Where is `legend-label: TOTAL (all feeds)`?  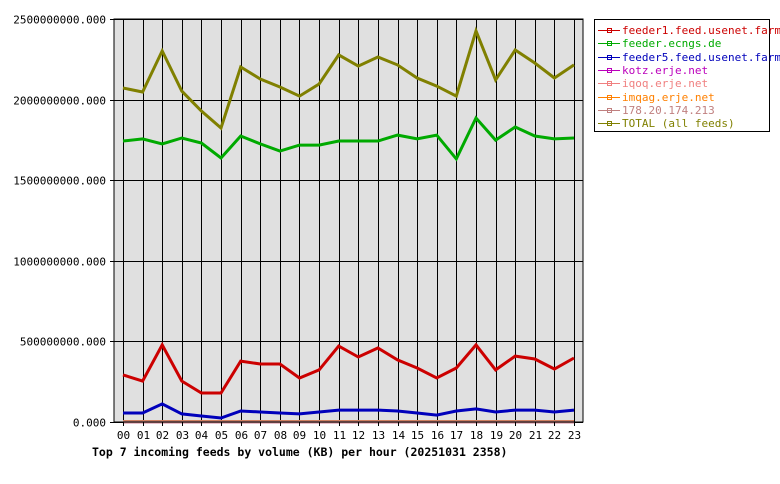
legend-label: TOTAL (all feeds) is located at coordinates (678, 124).